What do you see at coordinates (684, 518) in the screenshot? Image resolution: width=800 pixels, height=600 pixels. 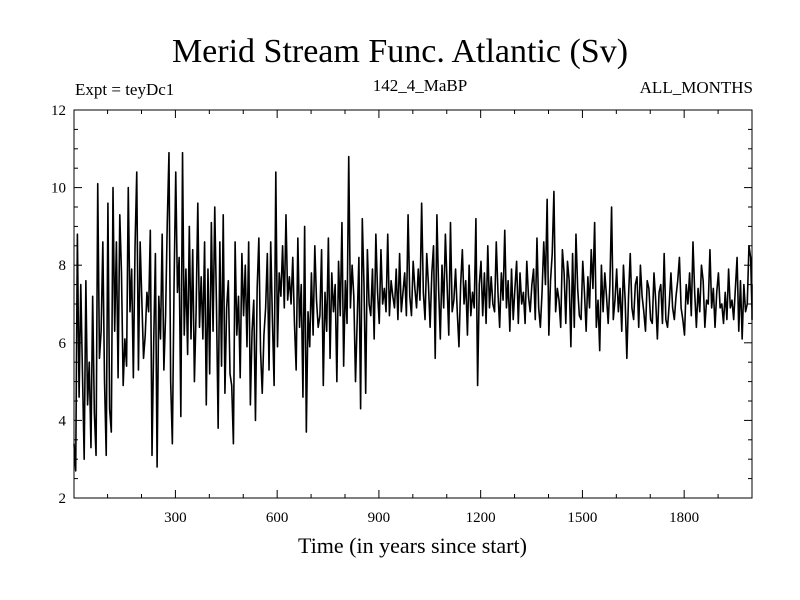 I see `x-tick-label: 1800` at bounding box center [684, 518].